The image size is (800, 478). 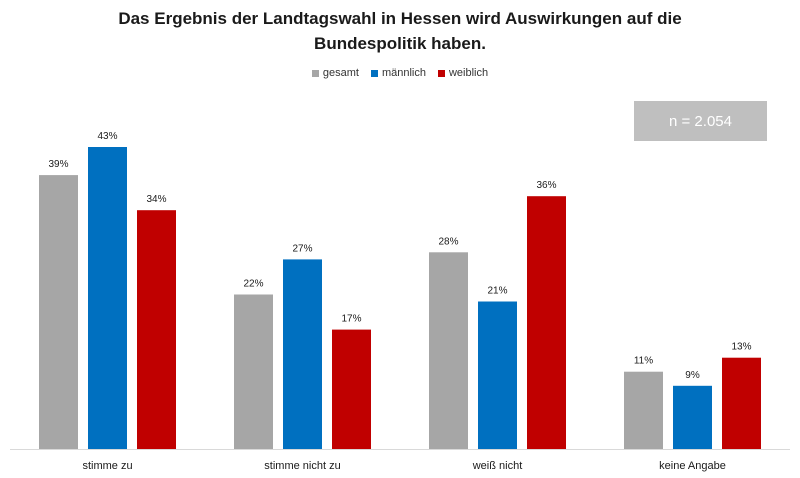 I want to click on legend-swatch-weiblich, so click(x=441, y=73).